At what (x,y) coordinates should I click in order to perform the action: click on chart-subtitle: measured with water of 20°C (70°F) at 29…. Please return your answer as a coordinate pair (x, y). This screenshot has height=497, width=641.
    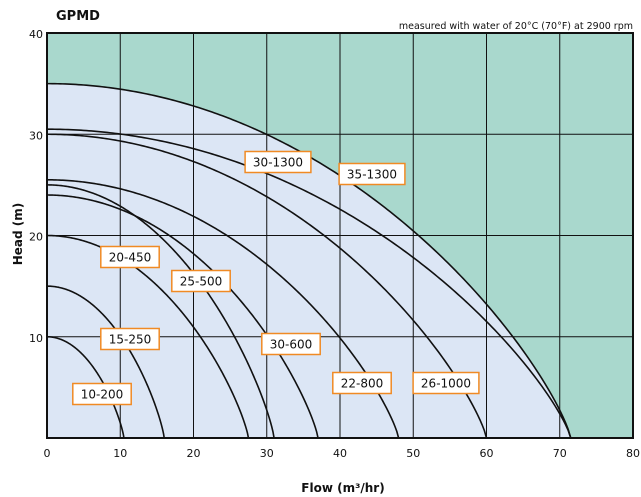
    Looking at the image, I should click on (516, 26).